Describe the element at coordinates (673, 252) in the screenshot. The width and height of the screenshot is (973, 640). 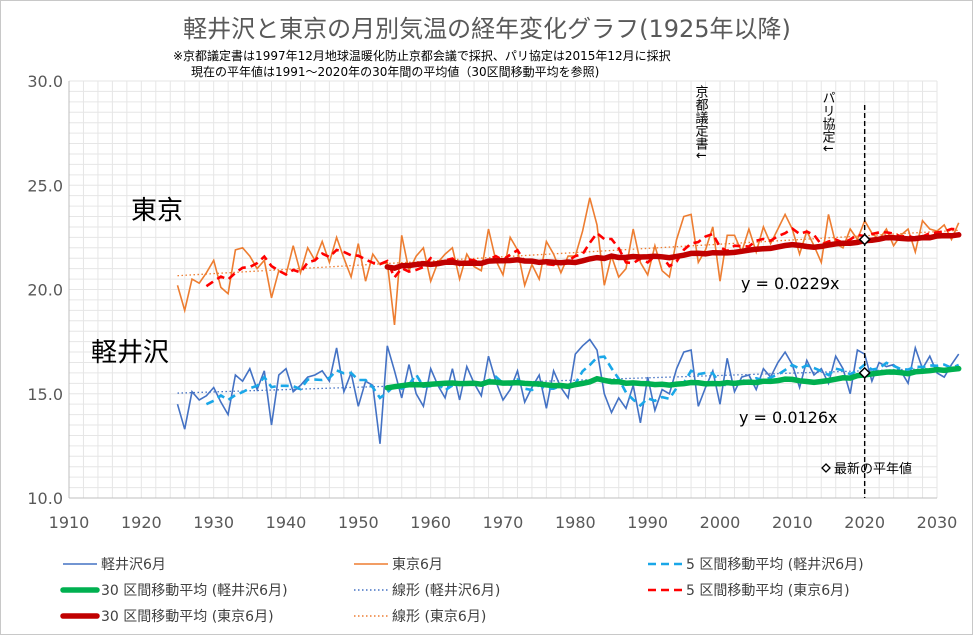
I see `moving-avg-30-tokyo` at that location.